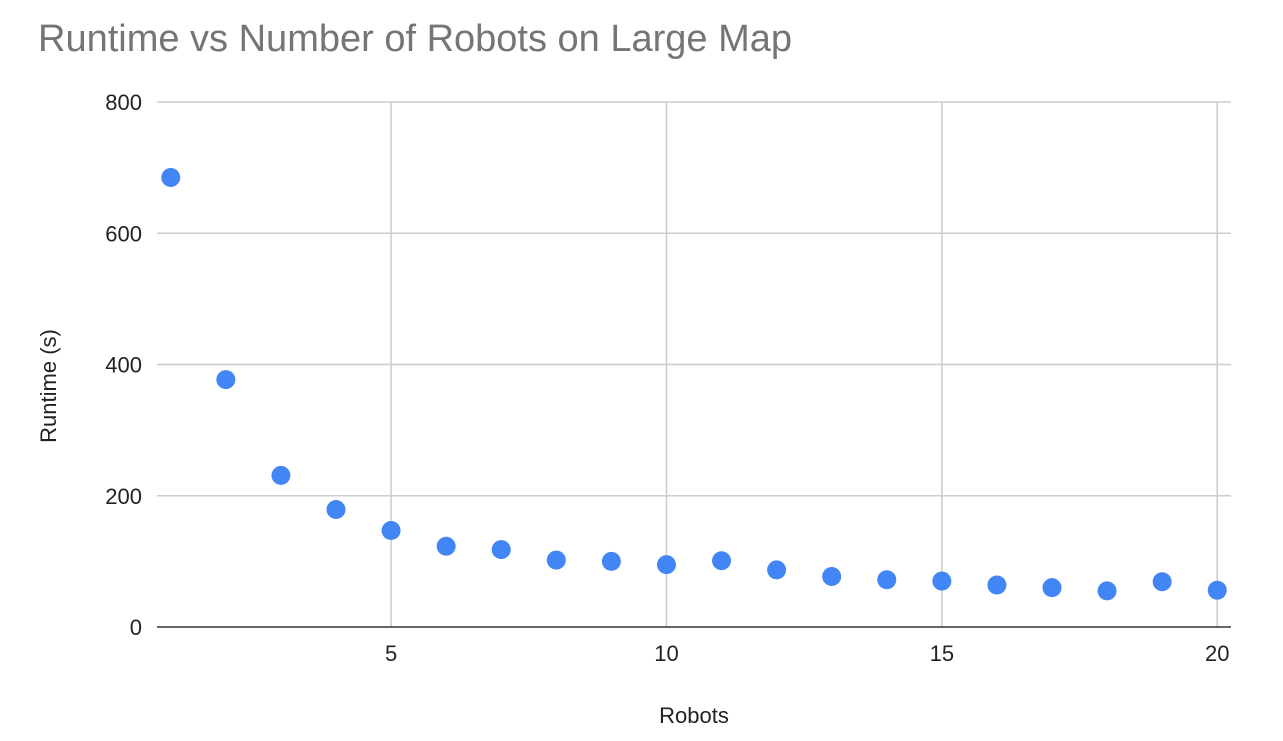 The image size is (1283, 741). I want to click on x-tick-label: 5, so click(391, 653).